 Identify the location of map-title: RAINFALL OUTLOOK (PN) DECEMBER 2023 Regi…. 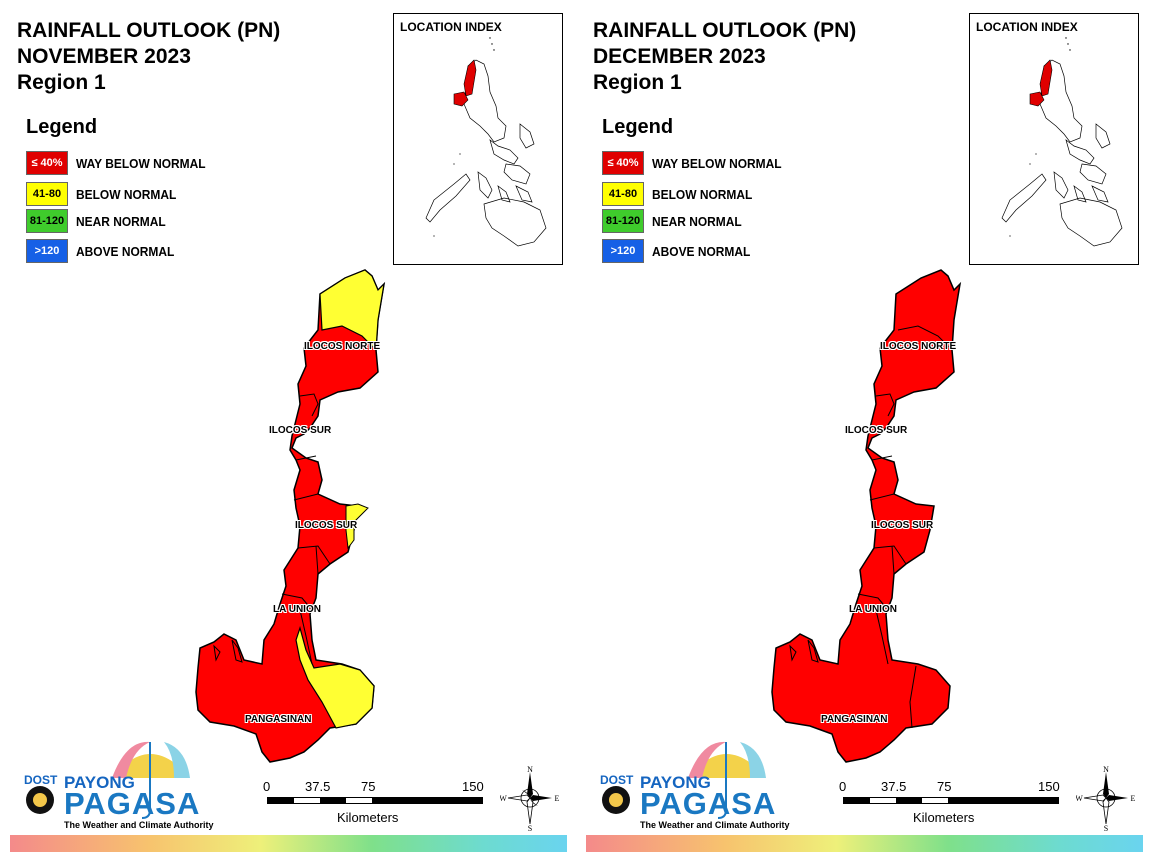
(724, 57).